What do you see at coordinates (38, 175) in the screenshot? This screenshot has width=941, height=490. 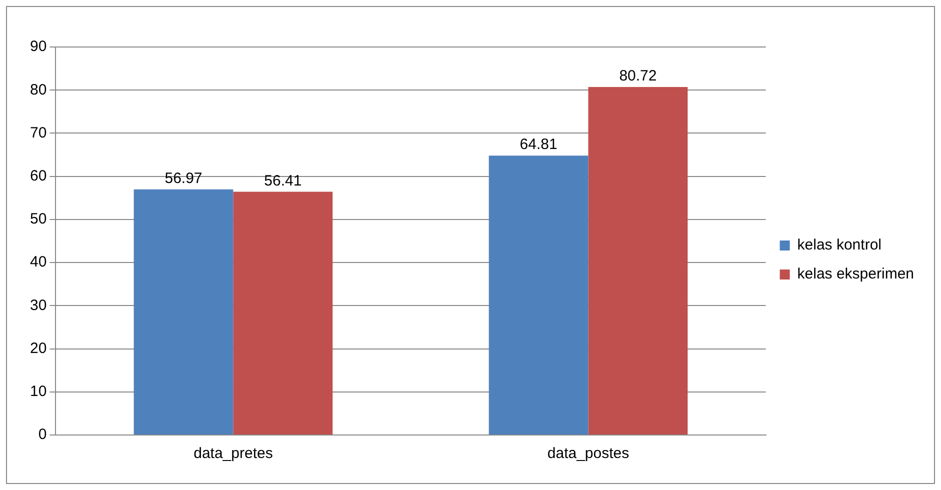 I see `y-tick-label: 60` at bounding box center [38, 175].